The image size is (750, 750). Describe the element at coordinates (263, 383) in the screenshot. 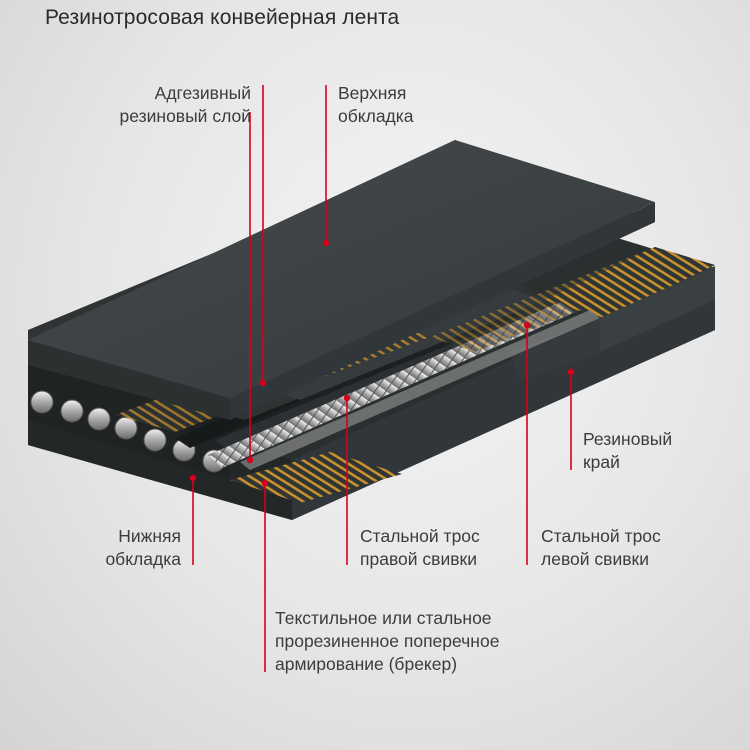

I see `pointer-dot-adhesive-layer` at that location.